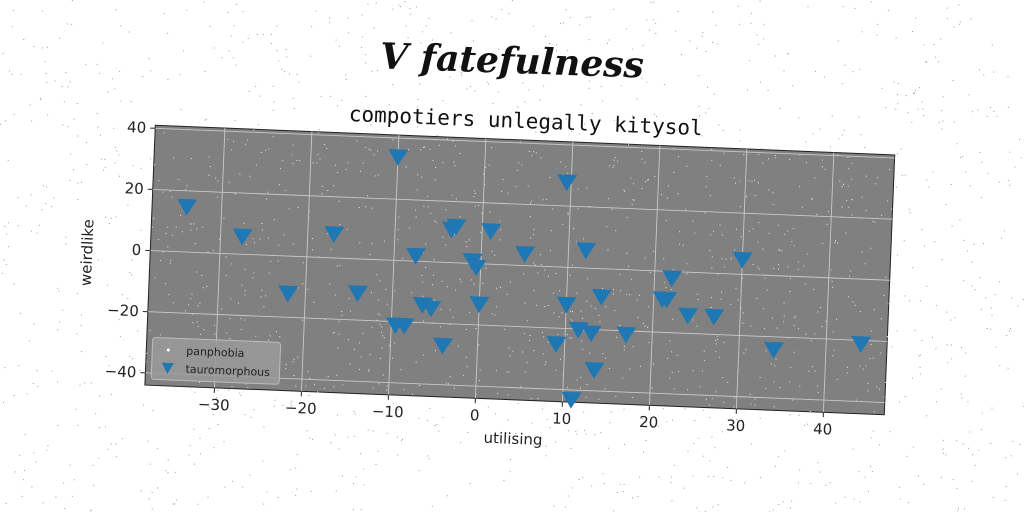  I want to click on legend-marker-tauromorphous, so click(167, 368).